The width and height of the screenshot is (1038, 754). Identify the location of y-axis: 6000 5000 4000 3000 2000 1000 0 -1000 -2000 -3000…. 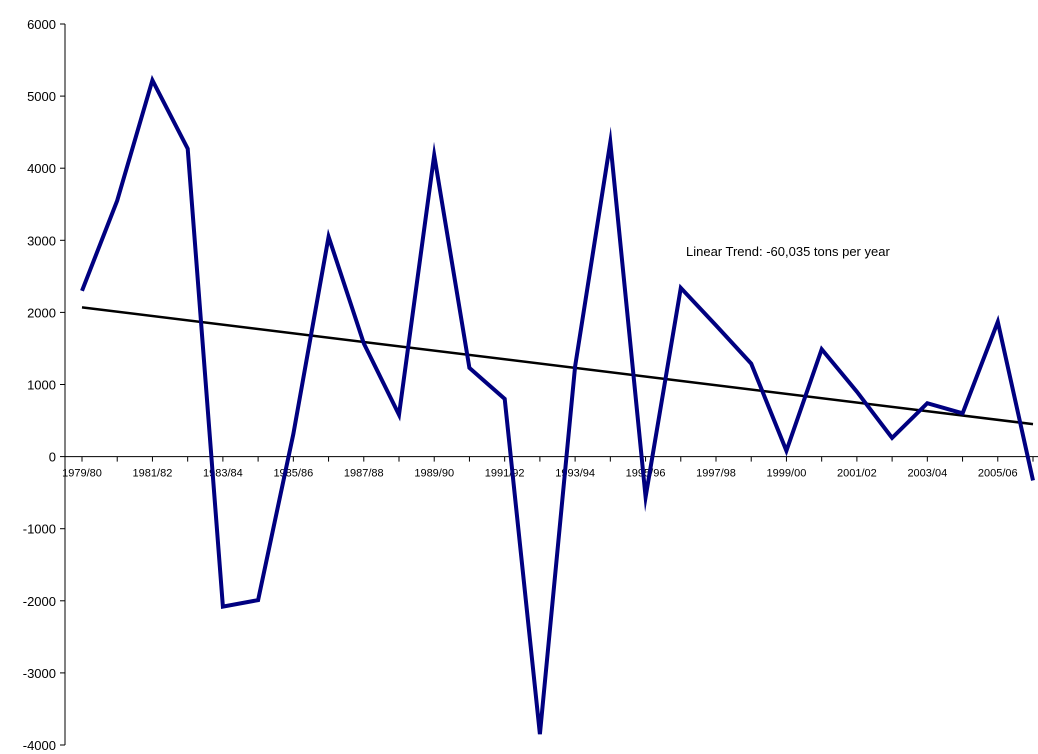
(44, 385).